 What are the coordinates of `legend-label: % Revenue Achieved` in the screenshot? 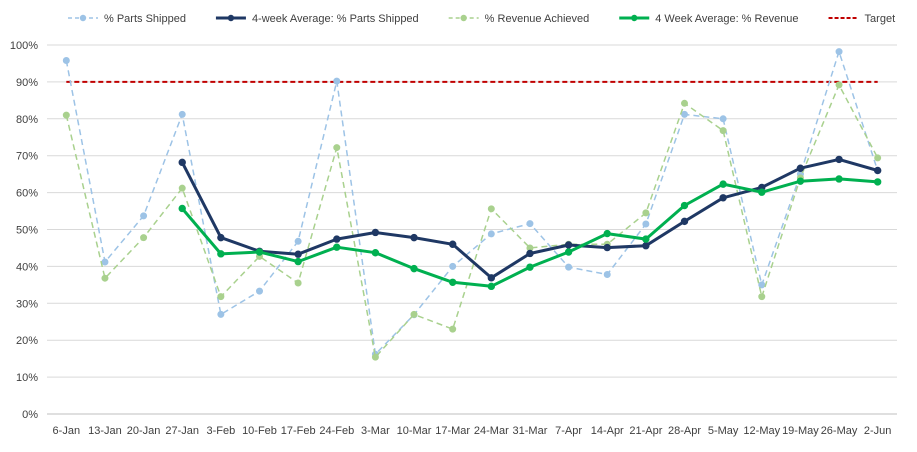 It's located at (537, 19).